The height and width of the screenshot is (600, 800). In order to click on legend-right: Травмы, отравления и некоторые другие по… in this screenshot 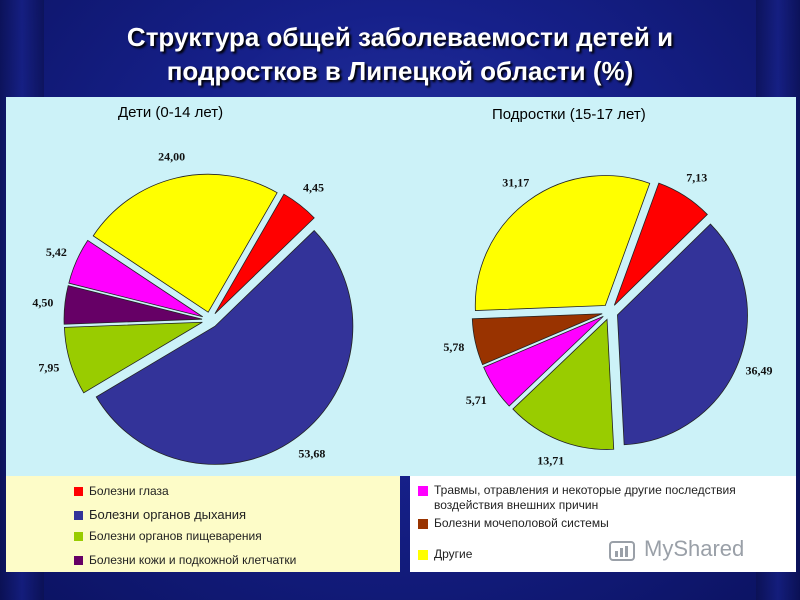, I will do `click(603, 524)`.